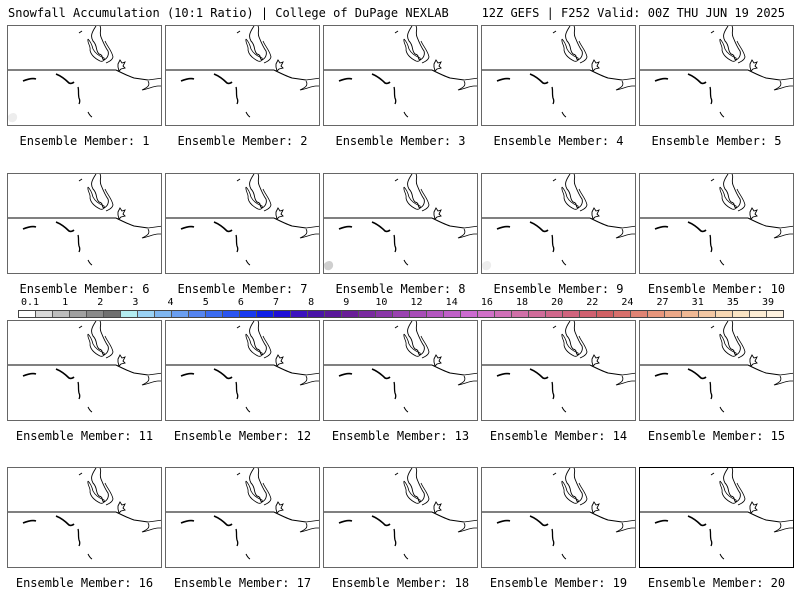  What do you see at coordinates (732, 302) in the screenshot?
I see `colorbar-tick-label: 35` at bounding box center [732, 302].